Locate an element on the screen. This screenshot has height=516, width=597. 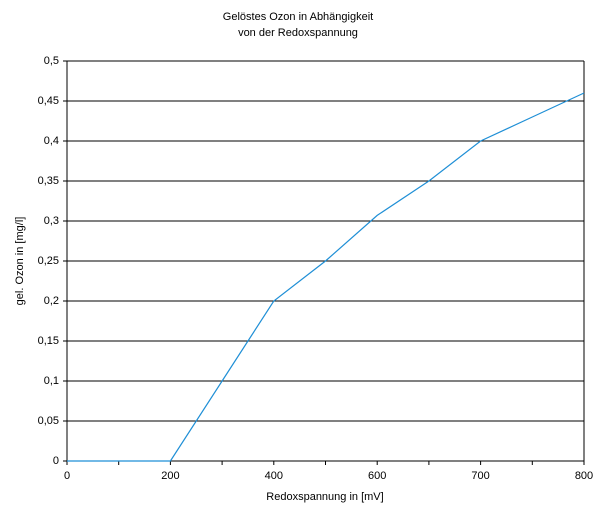
x-tick-label: 800 is located at coordinates (584, 476).